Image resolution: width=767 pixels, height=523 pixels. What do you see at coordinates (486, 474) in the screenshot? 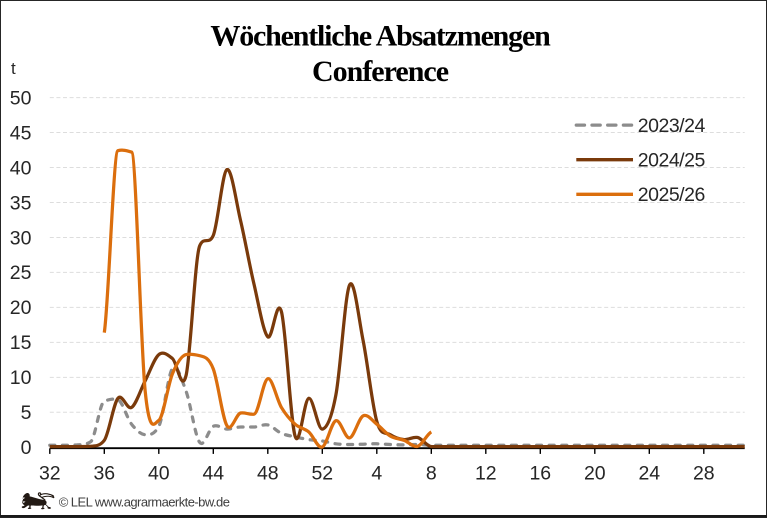
I see `svg-text: 12` at bounding box center [486, 474].